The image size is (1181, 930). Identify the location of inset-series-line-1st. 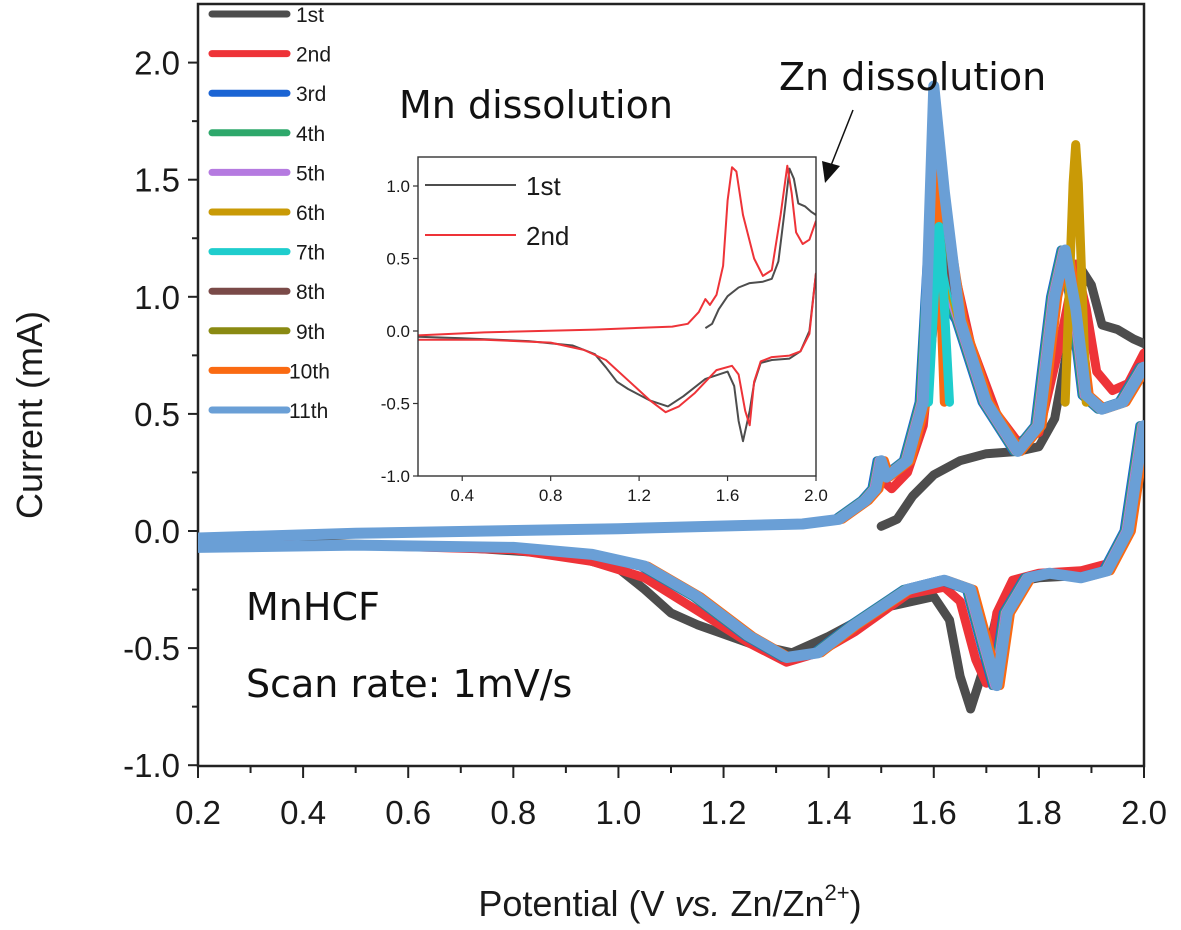
(760, 248).